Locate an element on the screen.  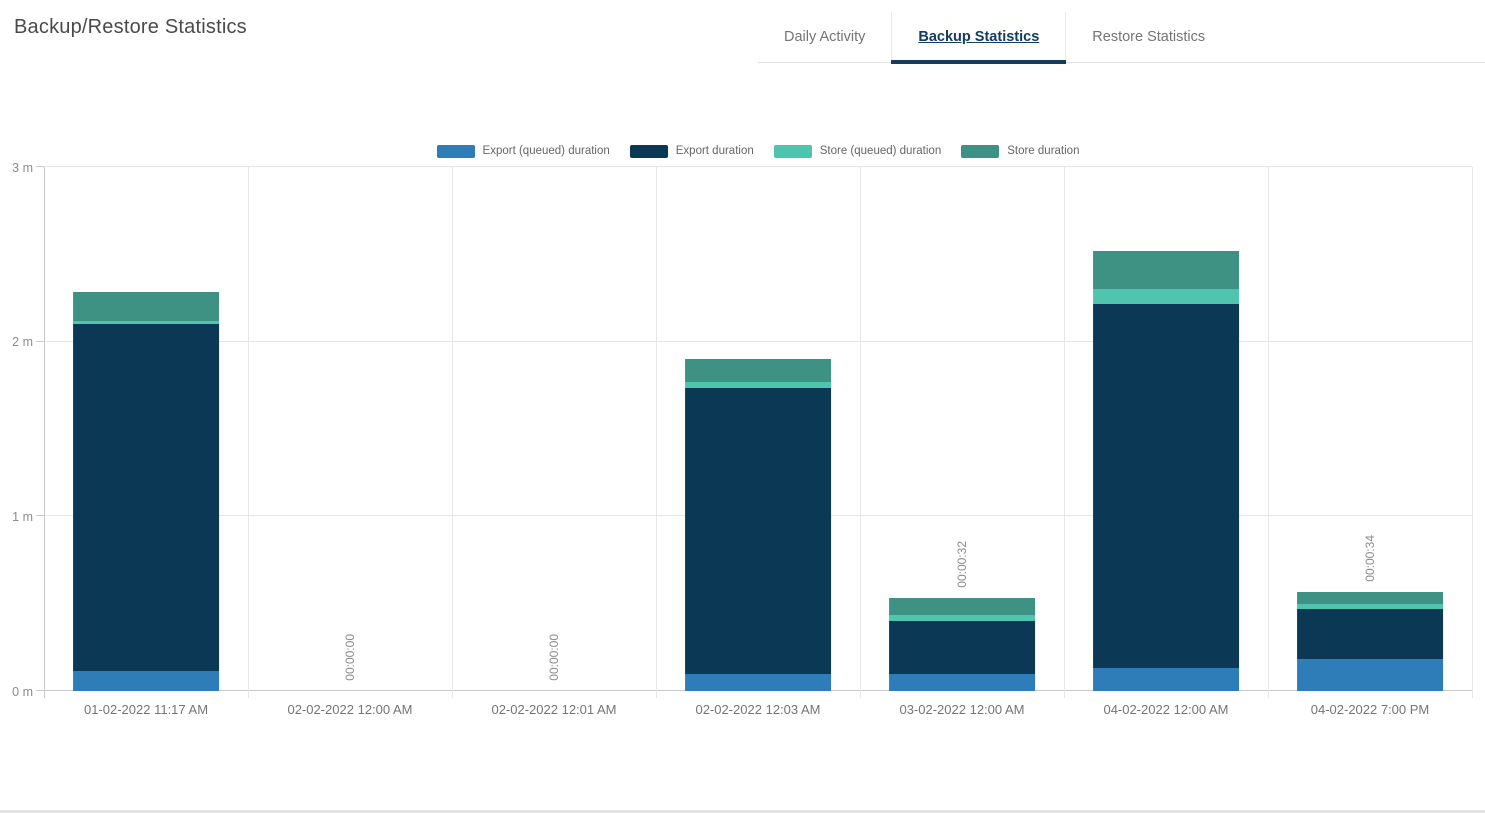
category-slot: 00:00:00 02-02-2022 12:01 AM is located at coordinates (554, 442).